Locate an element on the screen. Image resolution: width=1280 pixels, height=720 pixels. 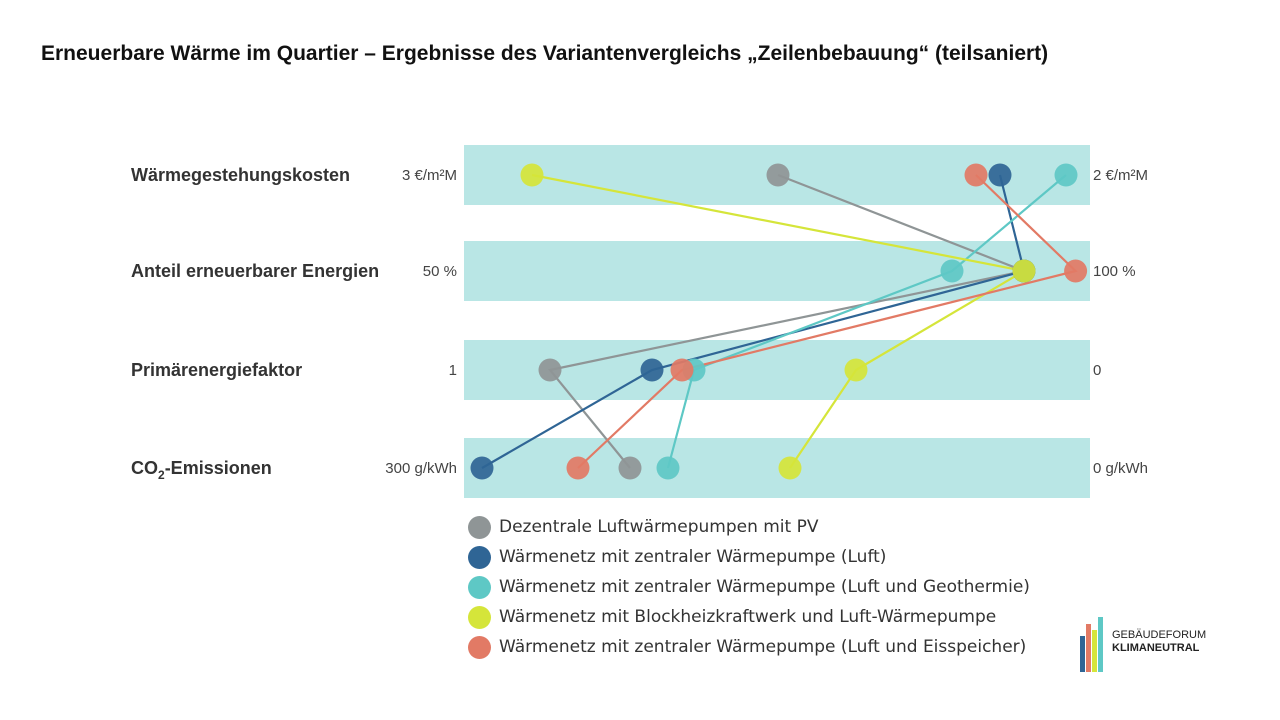
legend-label: Dezentrale Luftwärmepumpen mit PV is located at coordinates (659, 527).